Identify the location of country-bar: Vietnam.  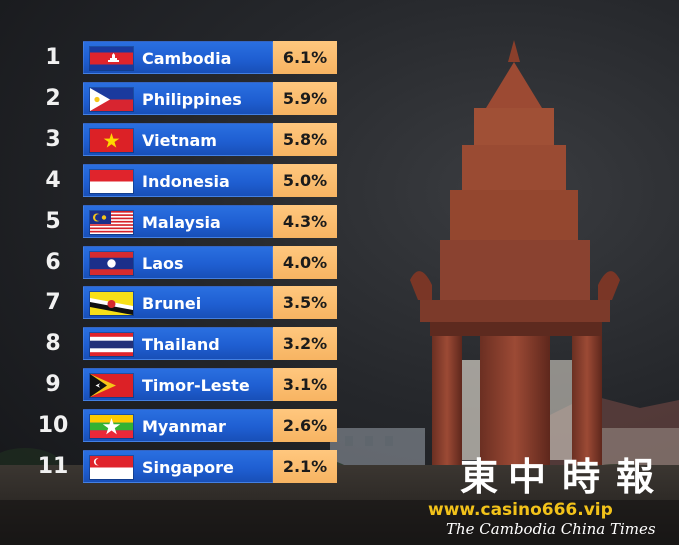
(178, 139).